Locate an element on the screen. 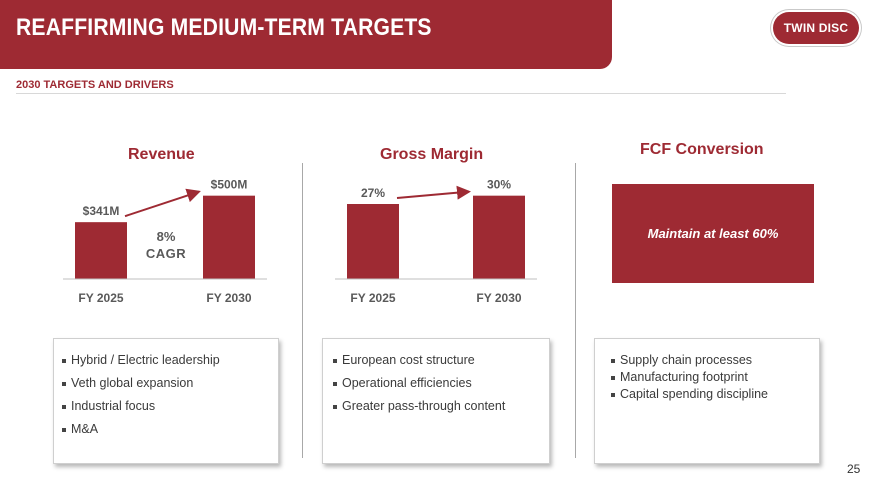 The width and height of the screenshot is (875, 492). twin-disc-logo: TWIN DISC is located at coordinates (816, 28).